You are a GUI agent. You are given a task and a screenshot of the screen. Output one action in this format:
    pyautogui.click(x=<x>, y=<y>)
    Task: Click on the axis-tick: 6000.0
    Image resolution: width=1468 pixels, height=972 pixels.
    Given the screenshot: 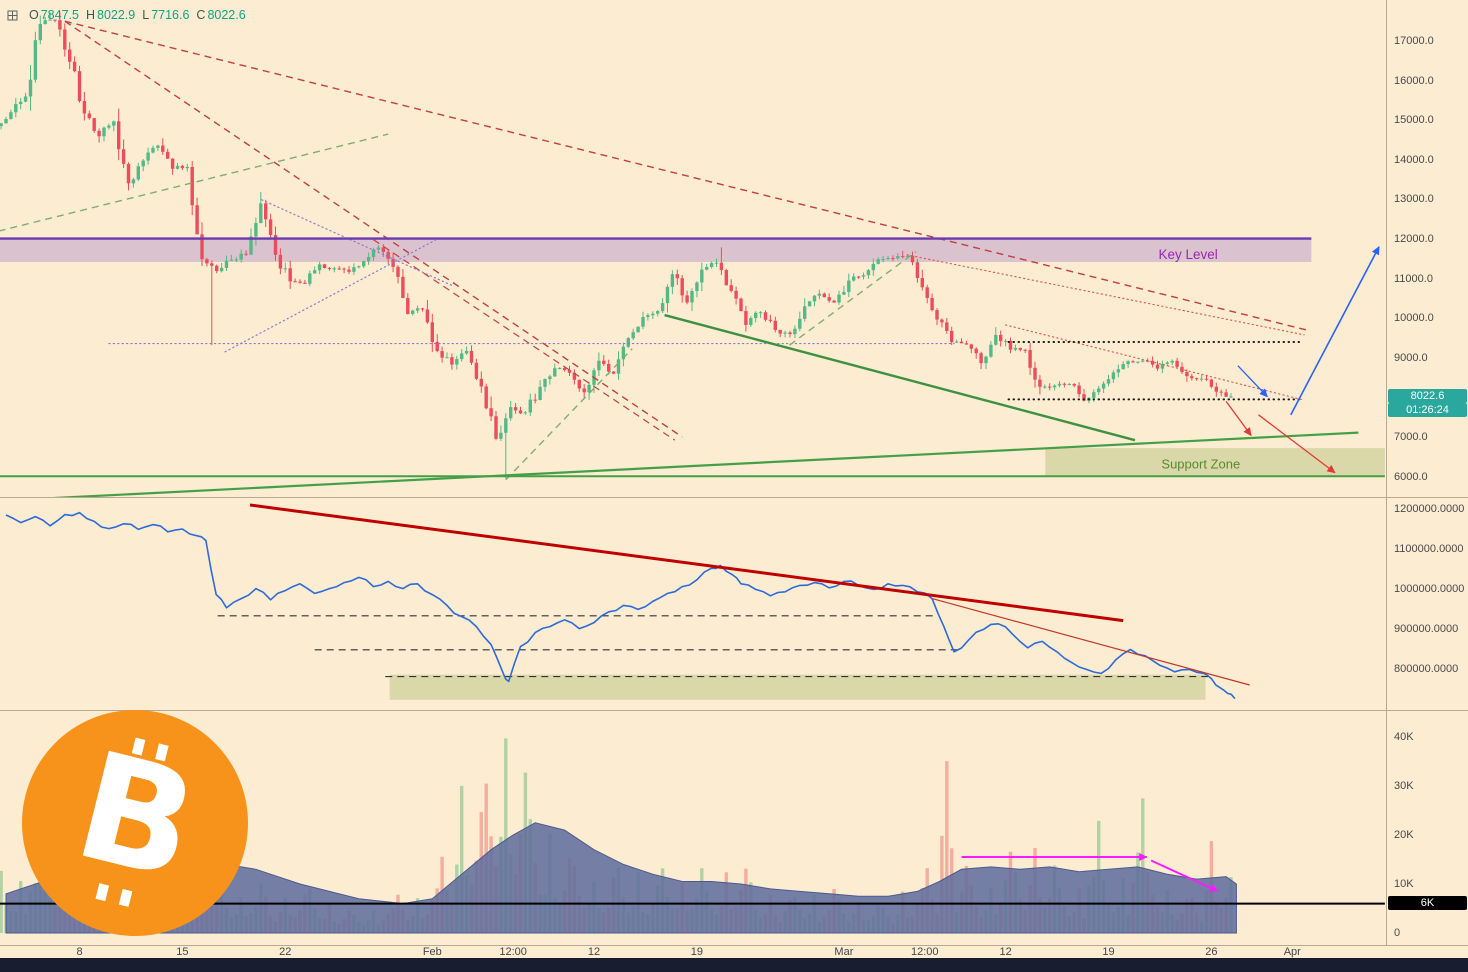 What is the action you would take?
    pyautogui.click(x=1411, y=476)
    